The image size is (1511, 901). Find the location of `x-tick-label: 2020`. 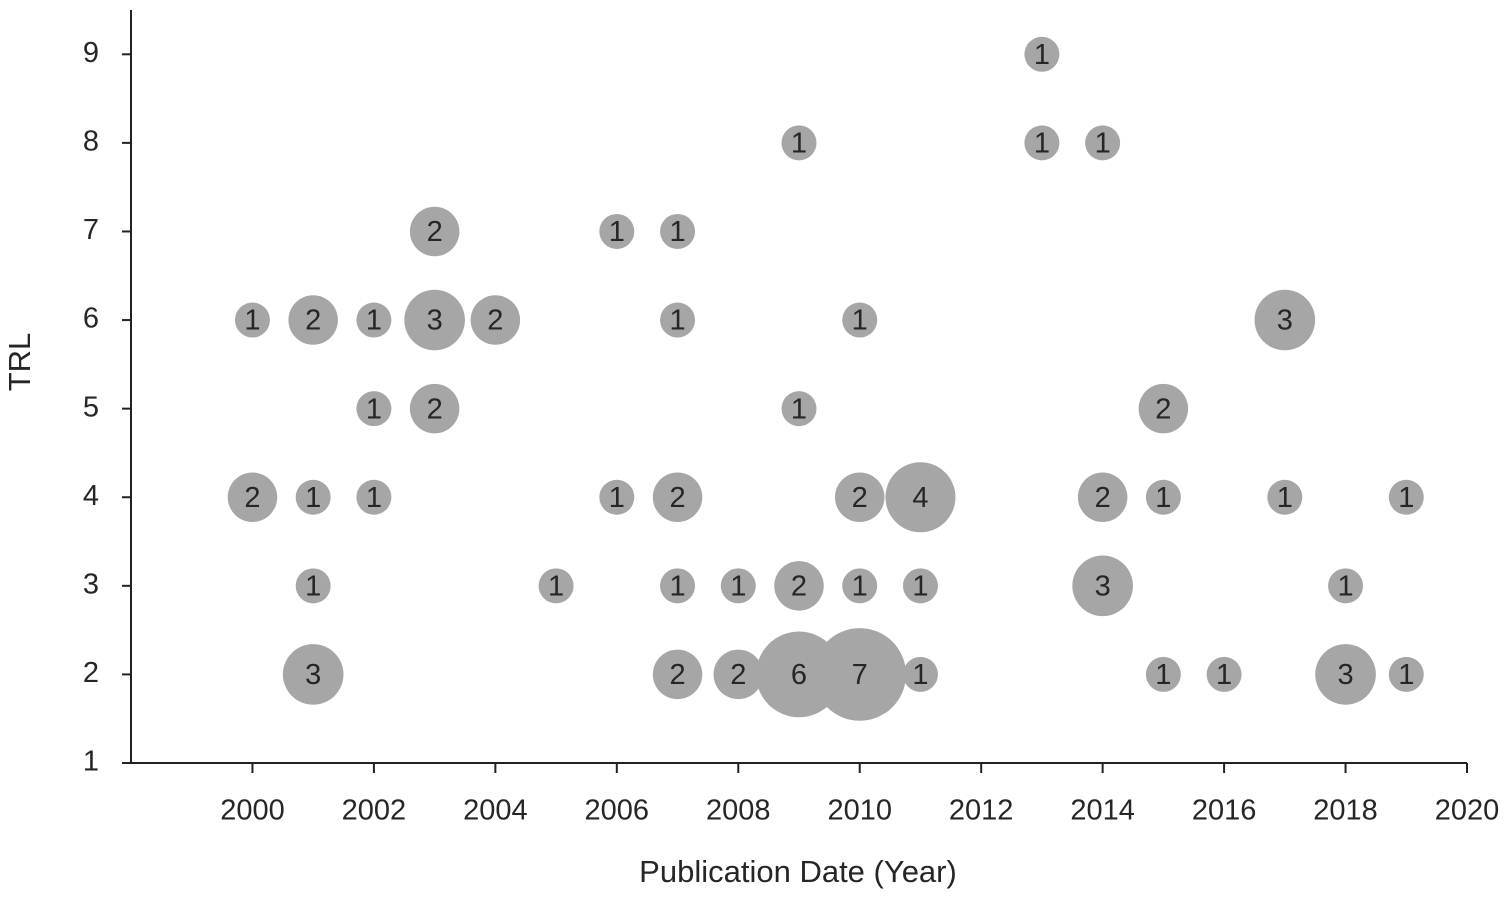

x-tick-label: 2020 is located at coordinates (1467, 811).